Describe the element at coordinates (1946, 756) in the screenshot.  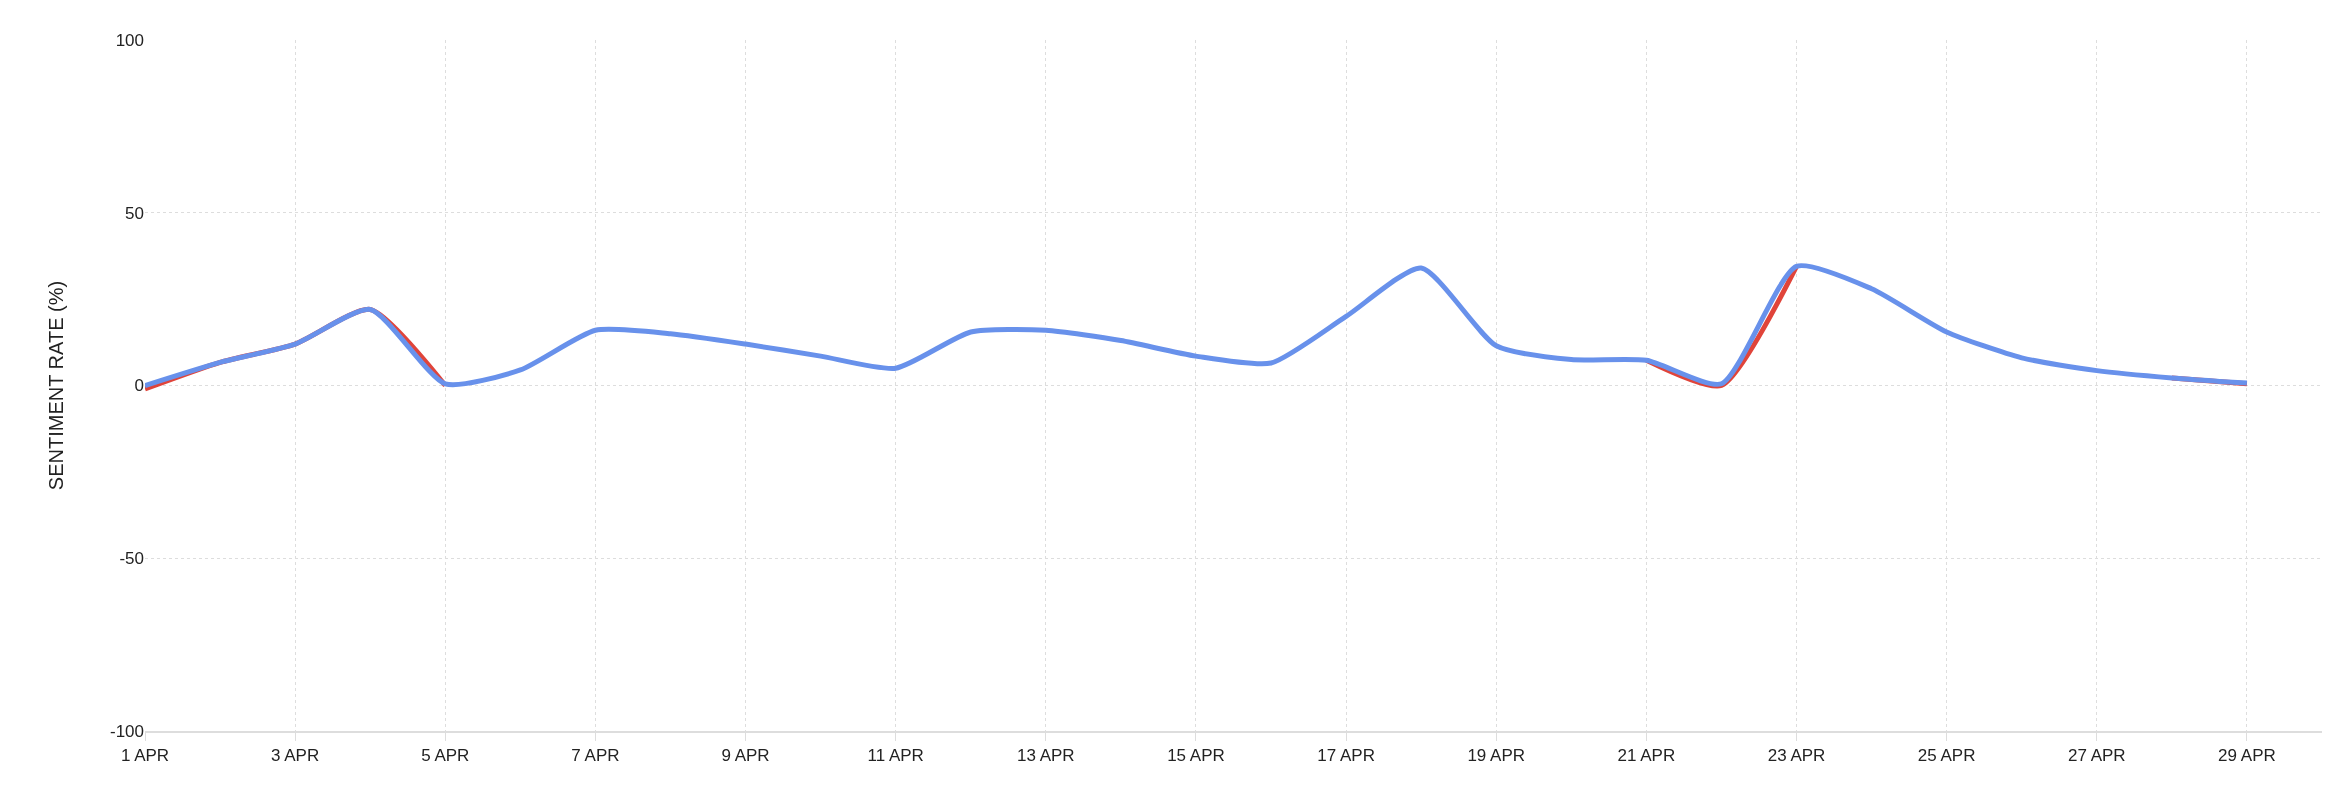
I see `x-tick-label: 25 APR` at that location.